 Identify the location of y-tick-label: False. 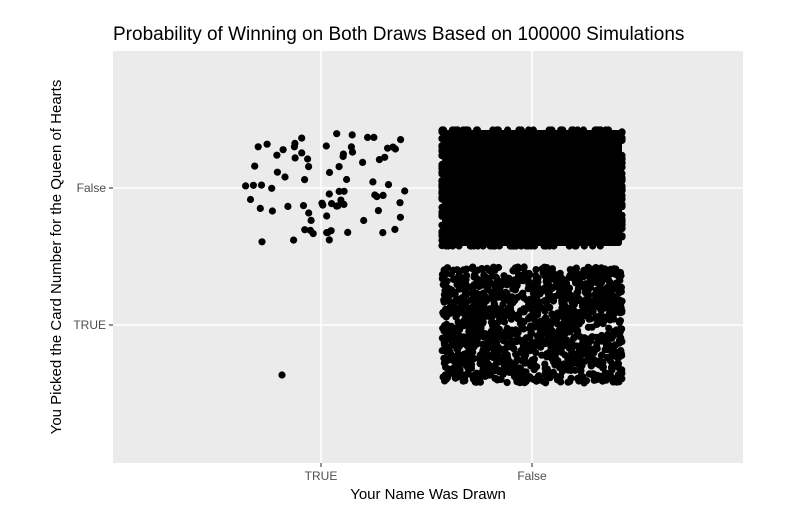
(92, 188).